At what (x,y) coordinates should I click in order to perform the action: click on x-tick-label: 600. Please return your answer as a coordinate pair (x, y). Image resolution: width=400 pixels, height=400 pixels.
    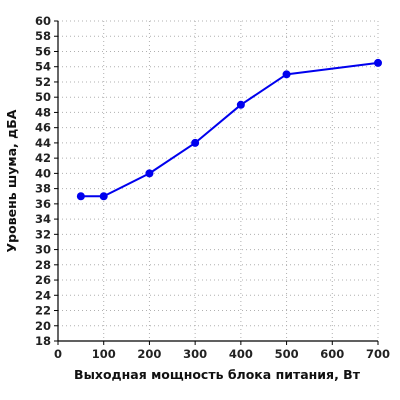
    Looking at the image, I should click on (332, 354).